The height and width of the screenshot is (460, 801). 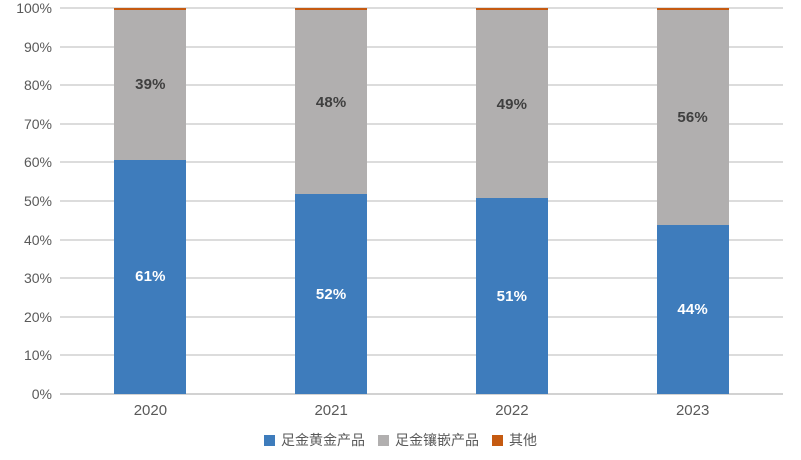 I want to click on x-axis-tick-label: 2022, so click(x=512, y=410).